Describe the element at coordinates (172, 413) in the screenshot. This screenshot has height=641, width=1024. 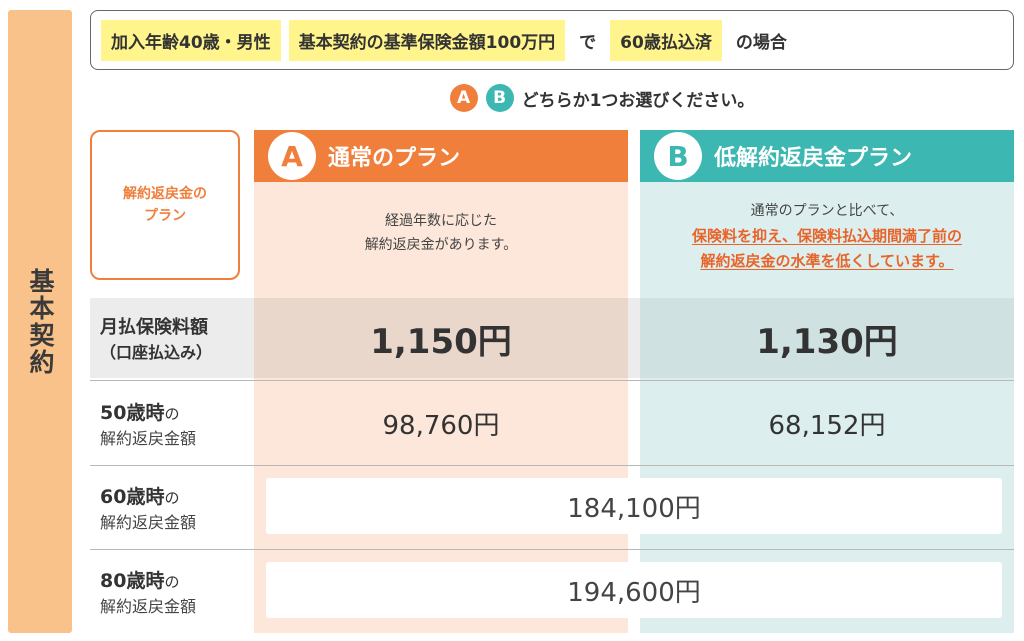
I see `age50-suffix: の` at that location.